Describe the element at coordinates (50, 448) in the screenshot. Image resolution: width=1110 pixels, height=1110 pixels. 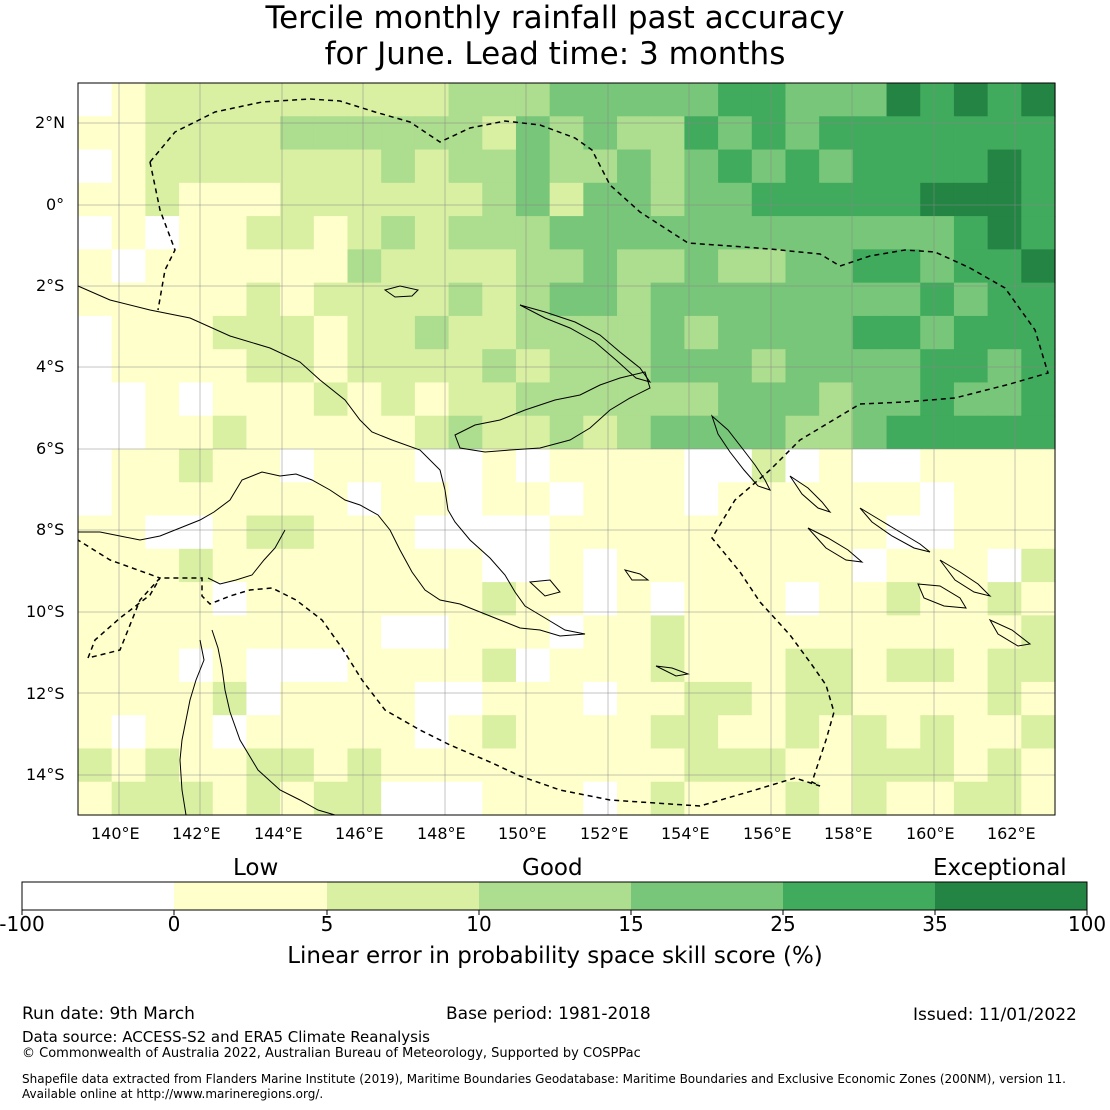
I see `lat-label-6s: 6°S` at that location.